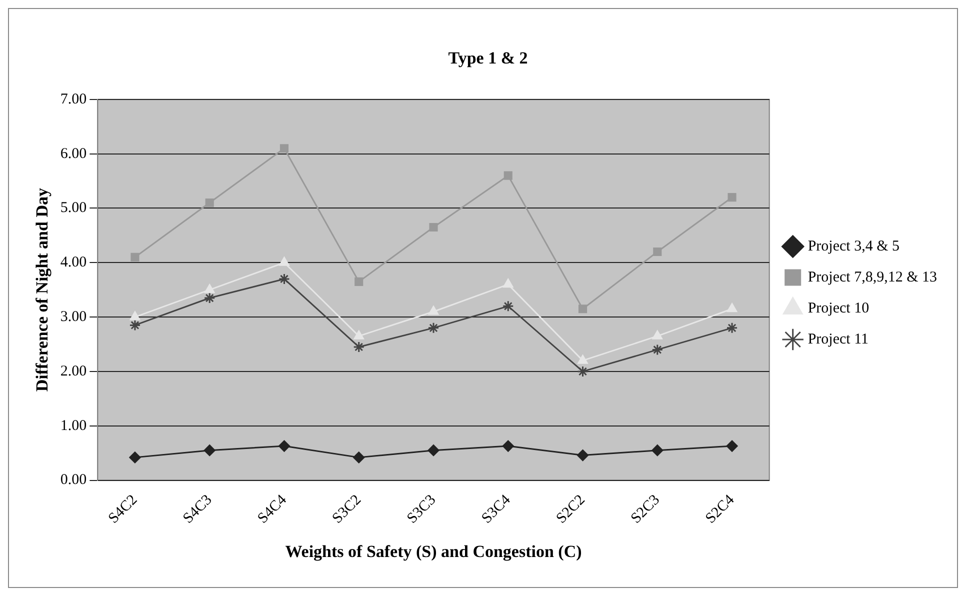 The height and width of the screenshot is (598, 968). What do you see at coordinates (838, 339) in the screenshot?
I see `legend-label: Project 11` at bounding box center [838, 339].